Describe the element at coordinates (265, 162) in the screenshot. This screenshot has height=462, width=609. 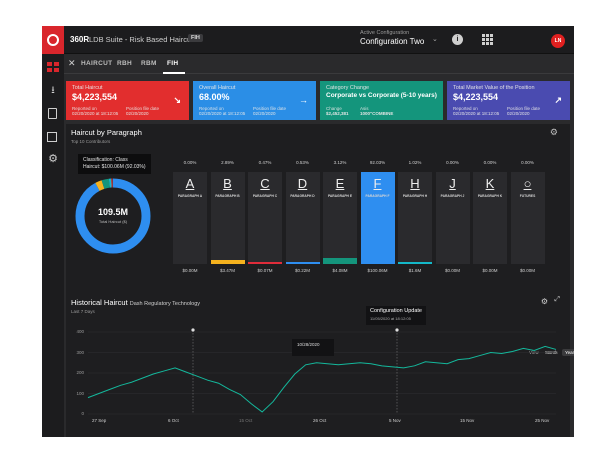
I see `paragraph-percent: 0.47%` at that location.